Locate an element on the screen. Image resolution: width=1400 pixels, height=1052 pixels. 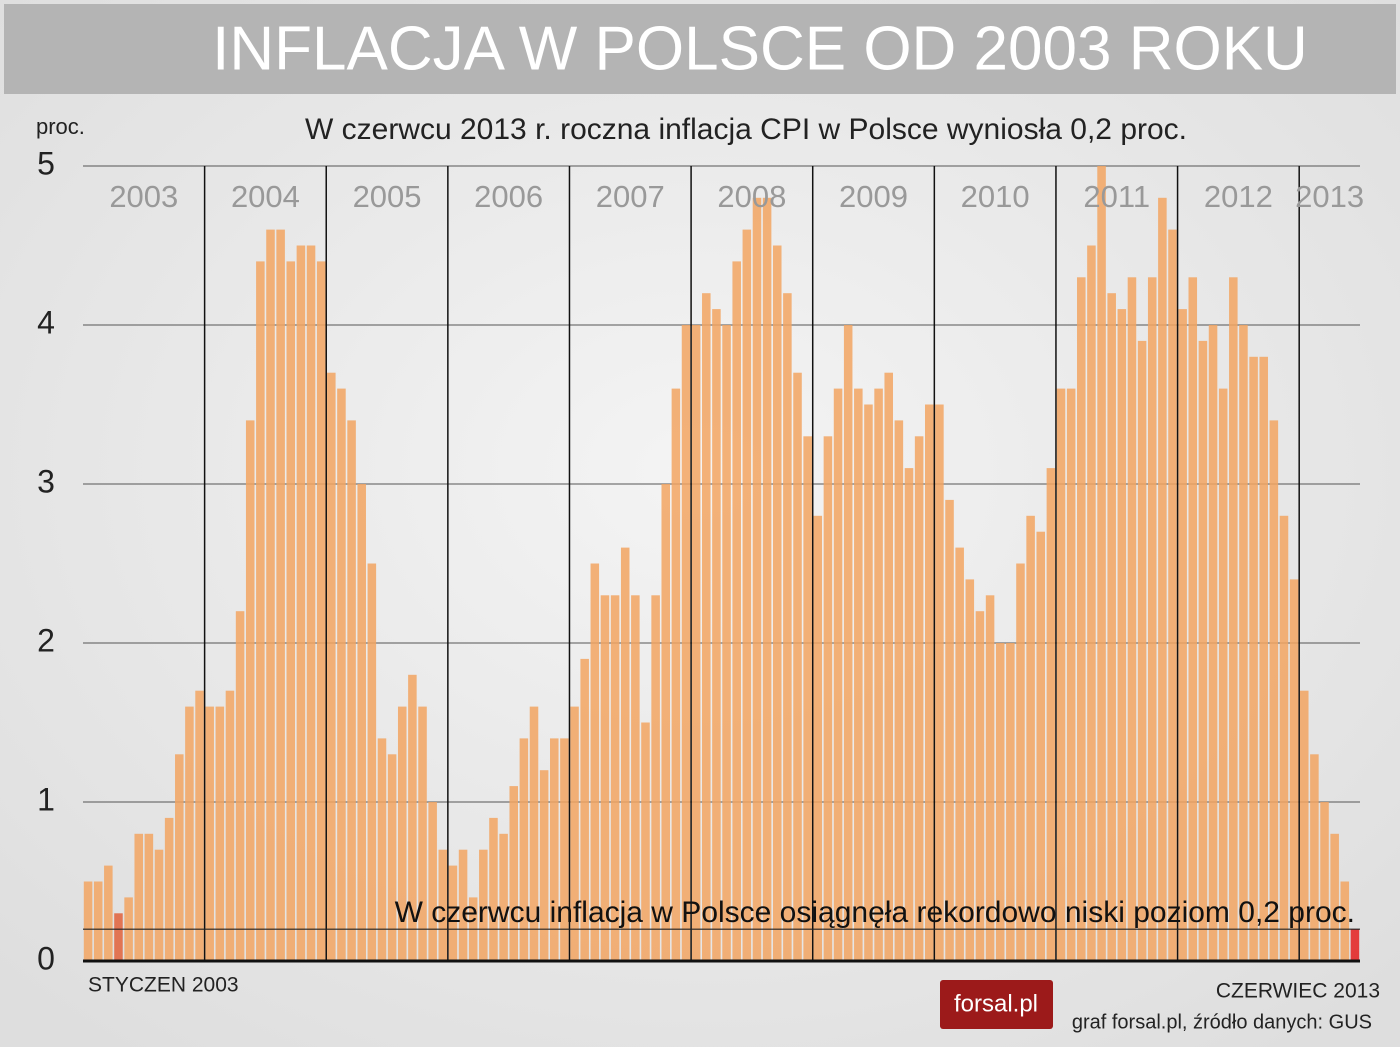
y-tick-label: 5 is located at coordinates (46, 163).